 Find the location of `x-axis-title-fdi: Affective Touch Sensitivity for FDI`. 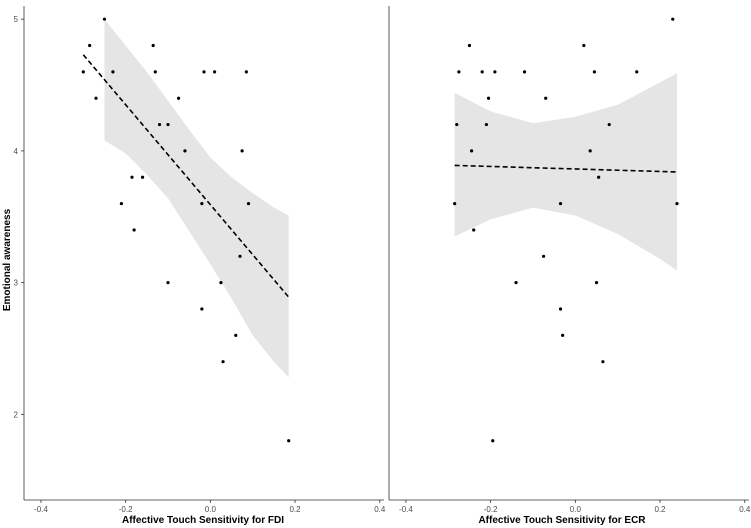

x-axis-title-fdi: Affective Touch Sensitivity for FDI is located at coordinates (203, 520).